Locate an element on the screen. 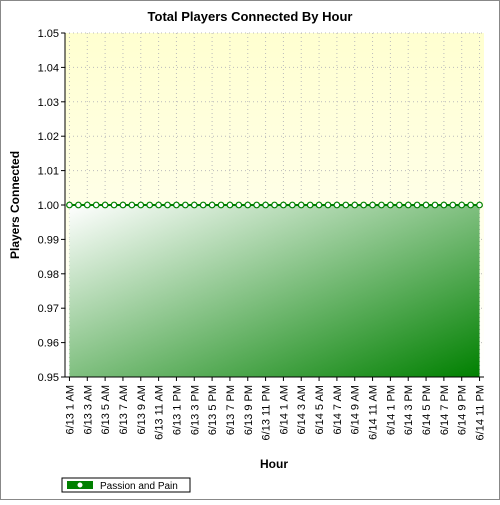 The height and width of the screenshot is (505, 500). x-tick-label: 6/13 1 AM is located at coordinates (70, 410).